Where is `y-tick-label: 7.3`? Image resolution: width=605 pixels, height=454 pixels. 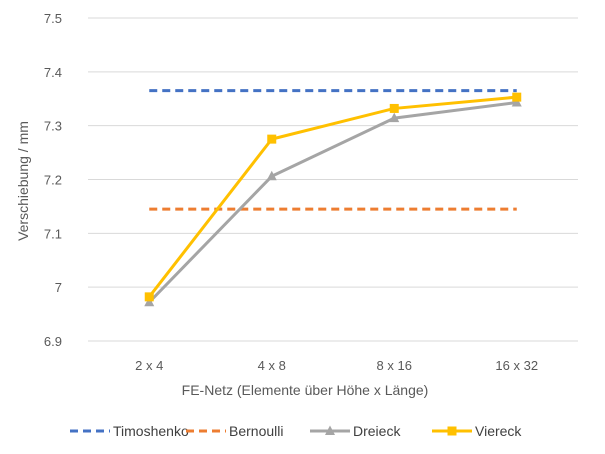 y-tick-label: 7.3 is located at coordinates (53, 126).